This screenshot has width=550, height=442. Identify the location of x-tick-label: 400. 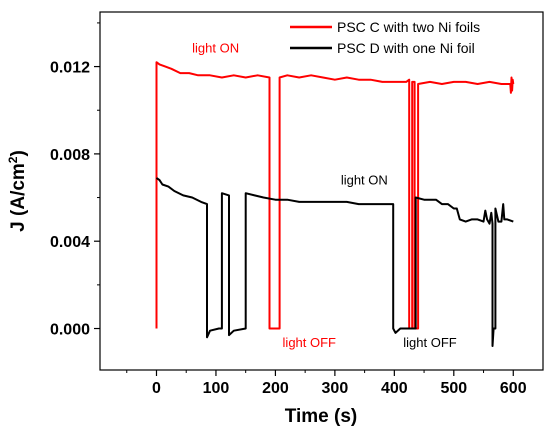
(394, 388).